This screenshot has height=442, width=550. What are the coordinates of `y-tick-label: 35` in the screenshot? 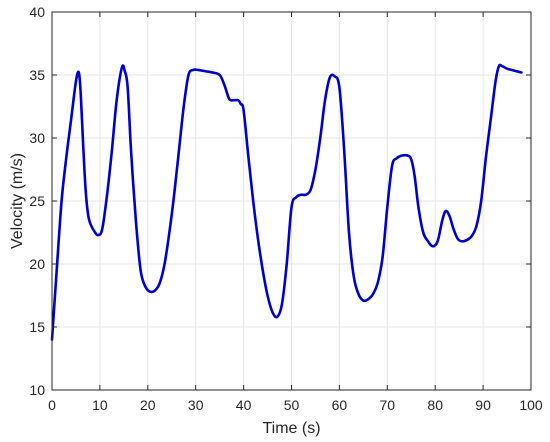 It's located at (37, 75).